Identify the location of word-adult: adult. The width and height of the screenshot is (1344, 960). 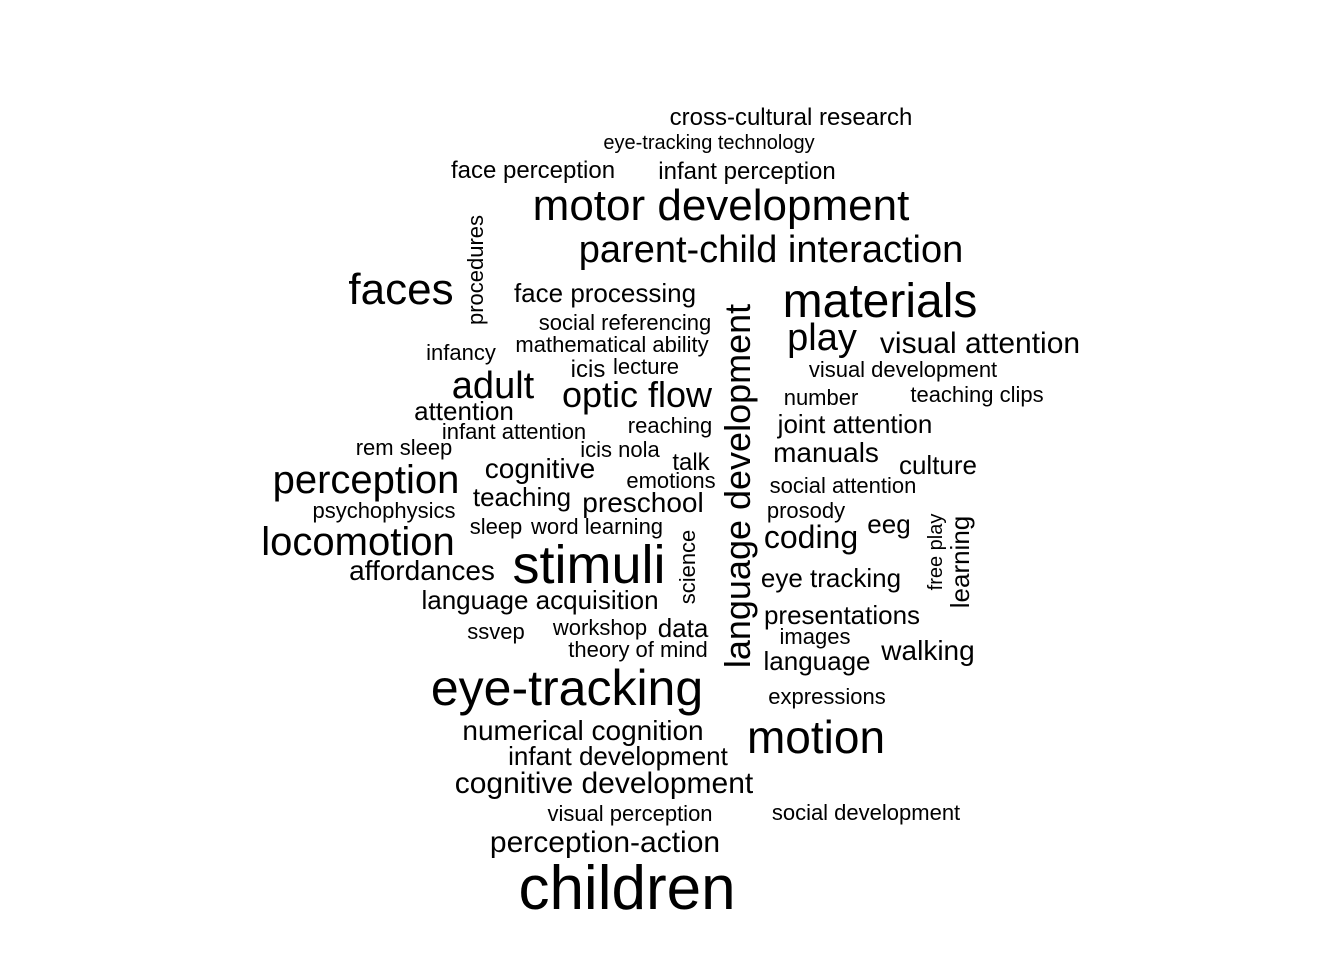
(493, 386).